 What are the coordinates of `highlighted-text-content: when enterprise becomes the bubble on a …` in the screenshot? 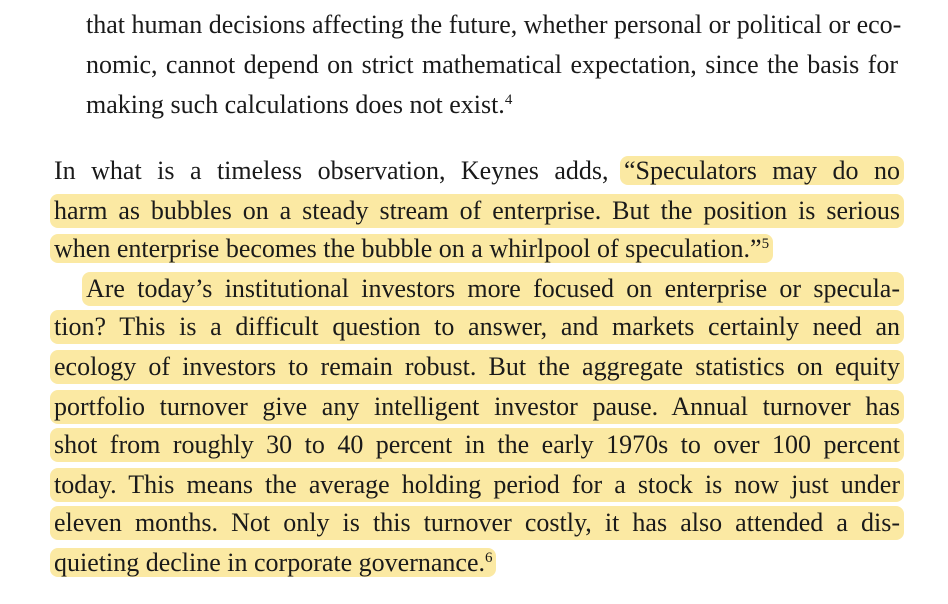 It's located at (408, 248).